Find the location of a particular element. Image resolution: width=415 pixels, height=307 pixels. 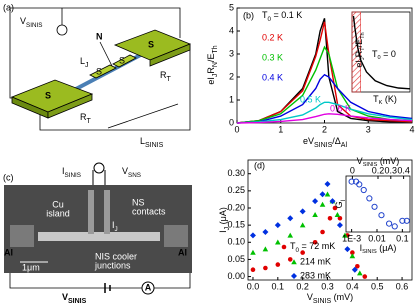

y-tick-label: 0 is located at coordinates (231, 122).